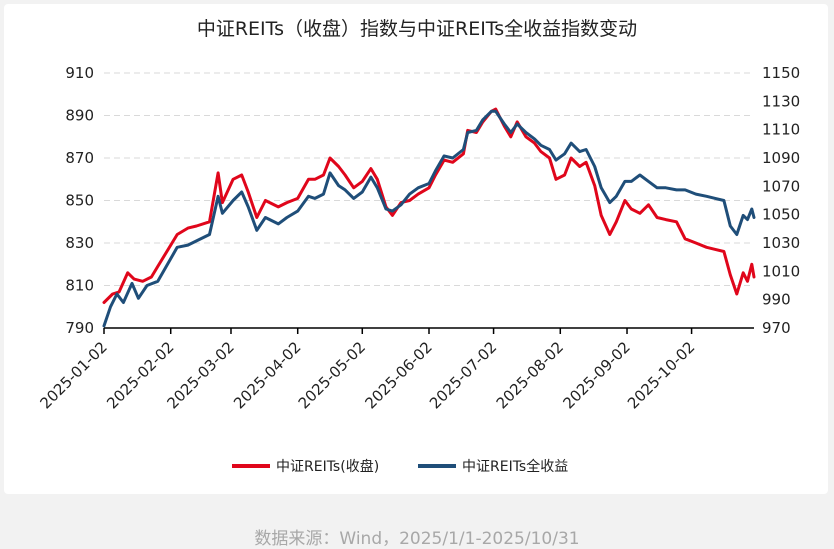 This screenshot has height=549, width=834. What do you see at coordinates (463, 375) in the screenshot?
I see `x-tick-label: 2025-07-02` at bounding box center [463, 375].